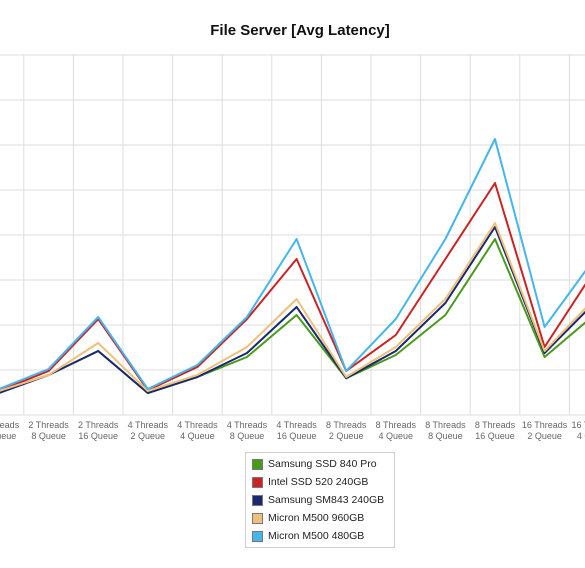  What do you see at coordinates (326, 500) in the screenshot?
I see `legend-label: Samsung SM843 240GB` at bounding box center [326, 500].